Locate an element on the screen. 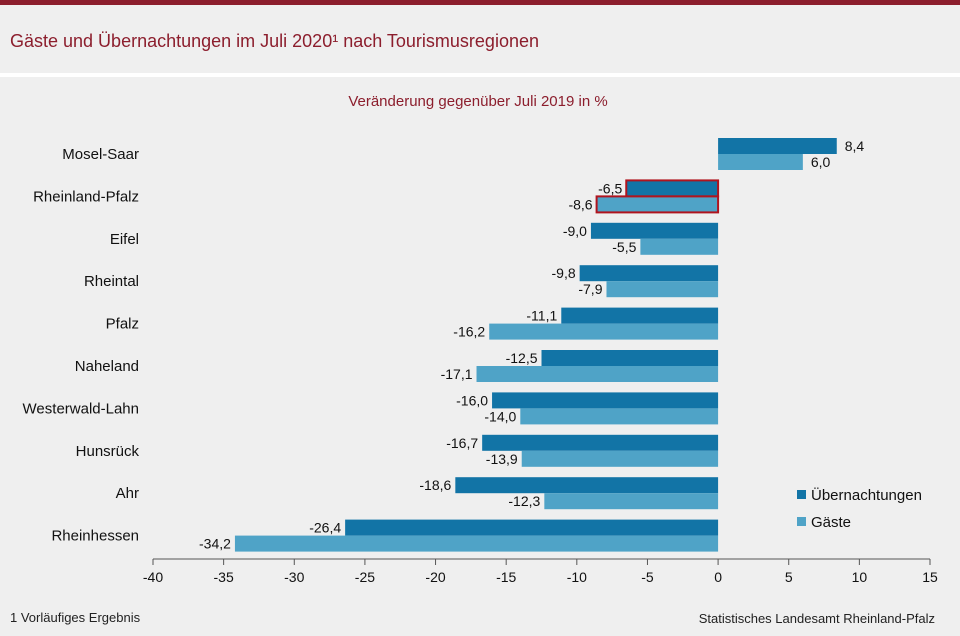 The width and height of the screenshot is (960, 636). category-label: Westerwald-Lahn is located at coordinates (81, 408).